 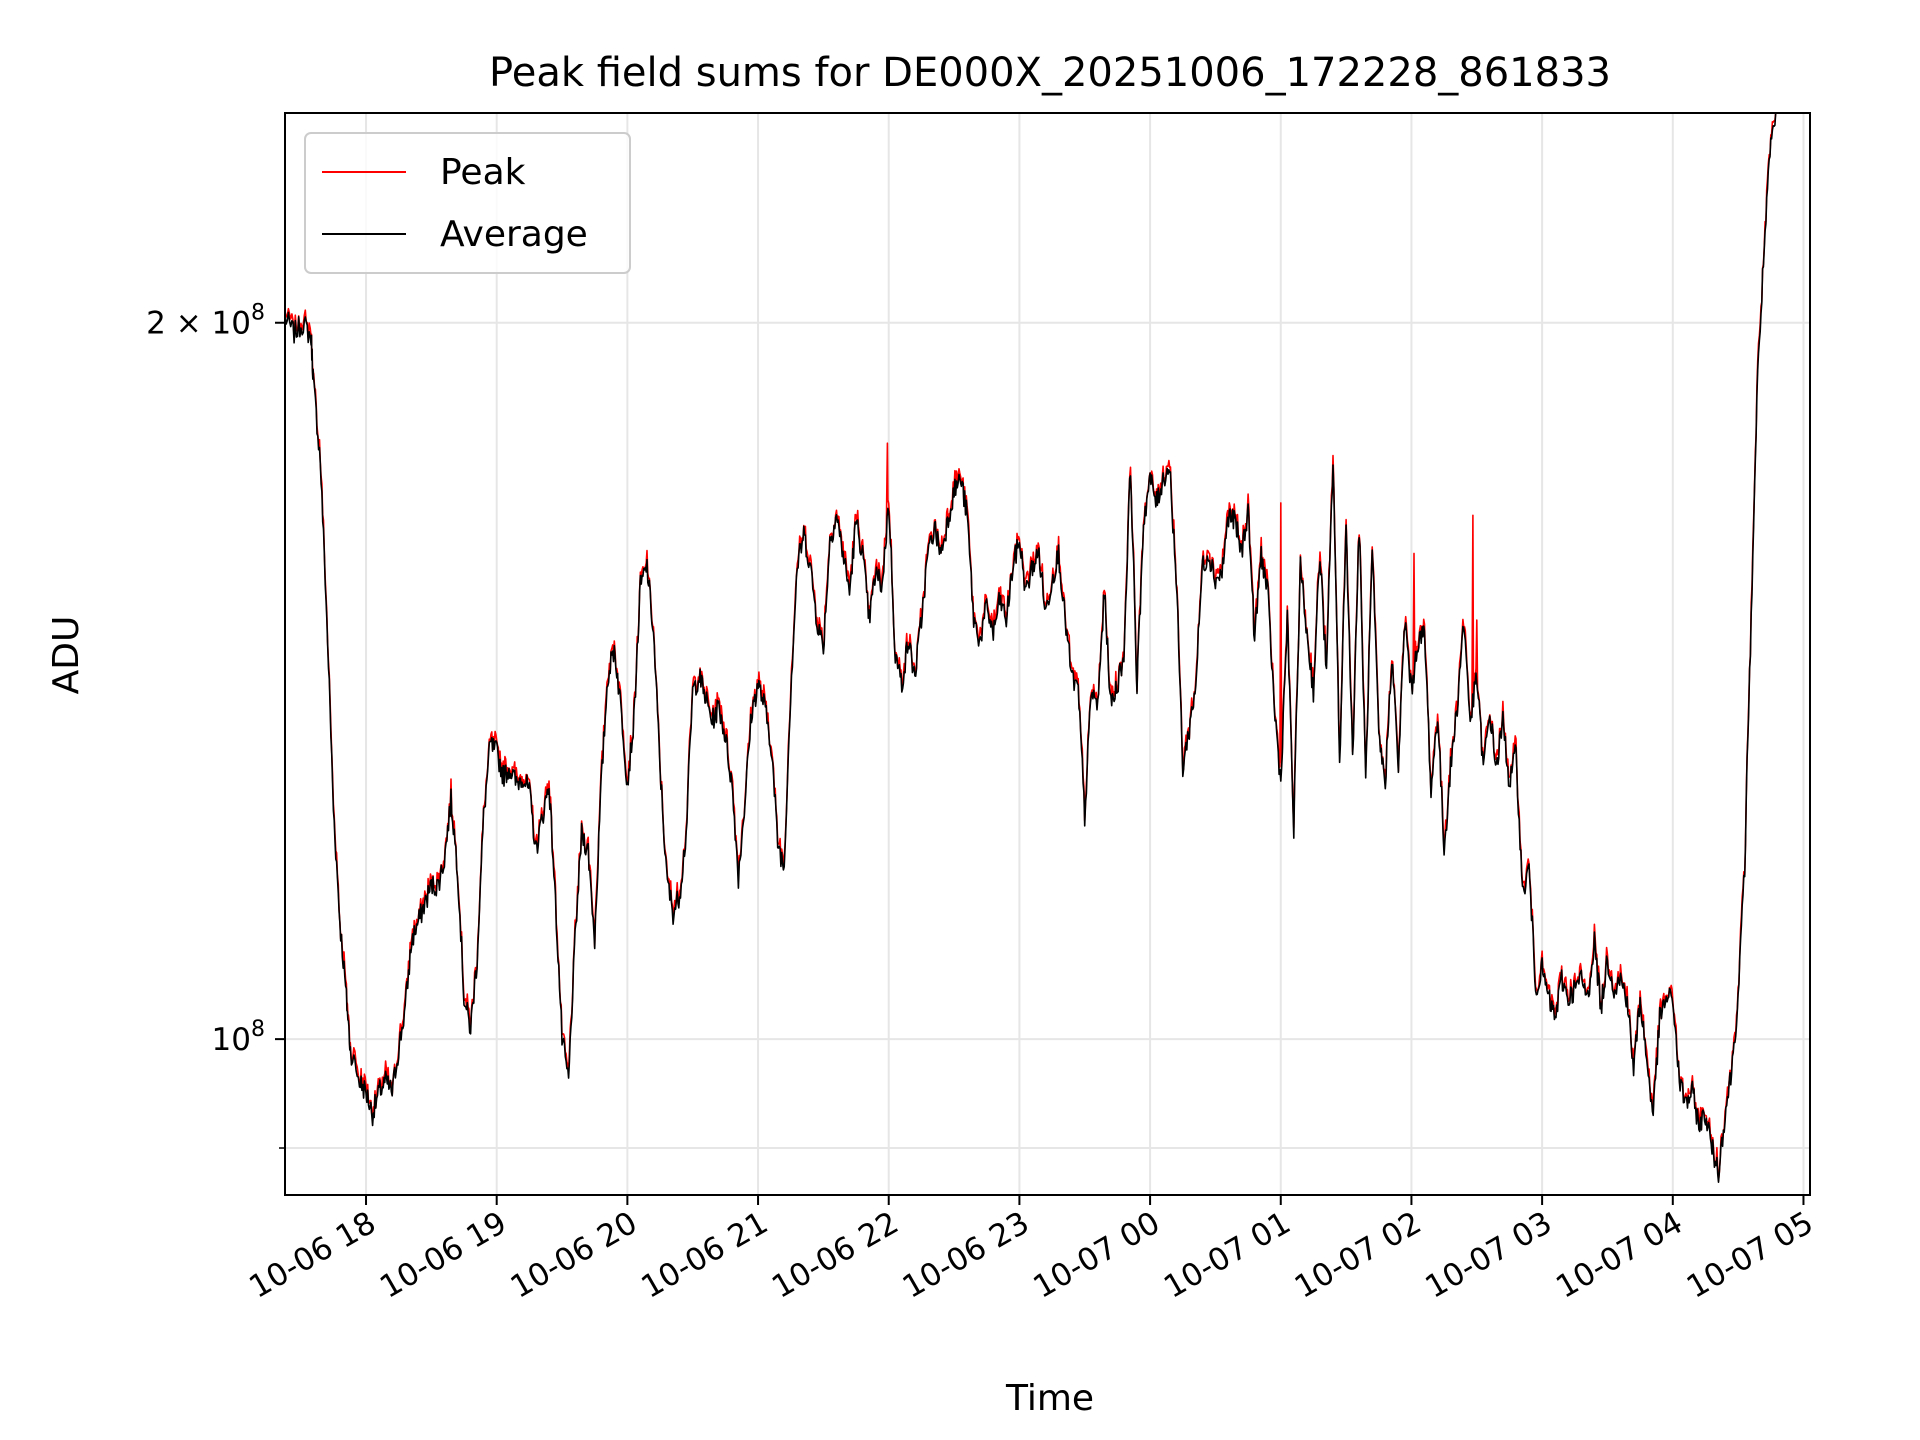 I want to click on x-axis-label: Time, so click(x=1049, y=1398).